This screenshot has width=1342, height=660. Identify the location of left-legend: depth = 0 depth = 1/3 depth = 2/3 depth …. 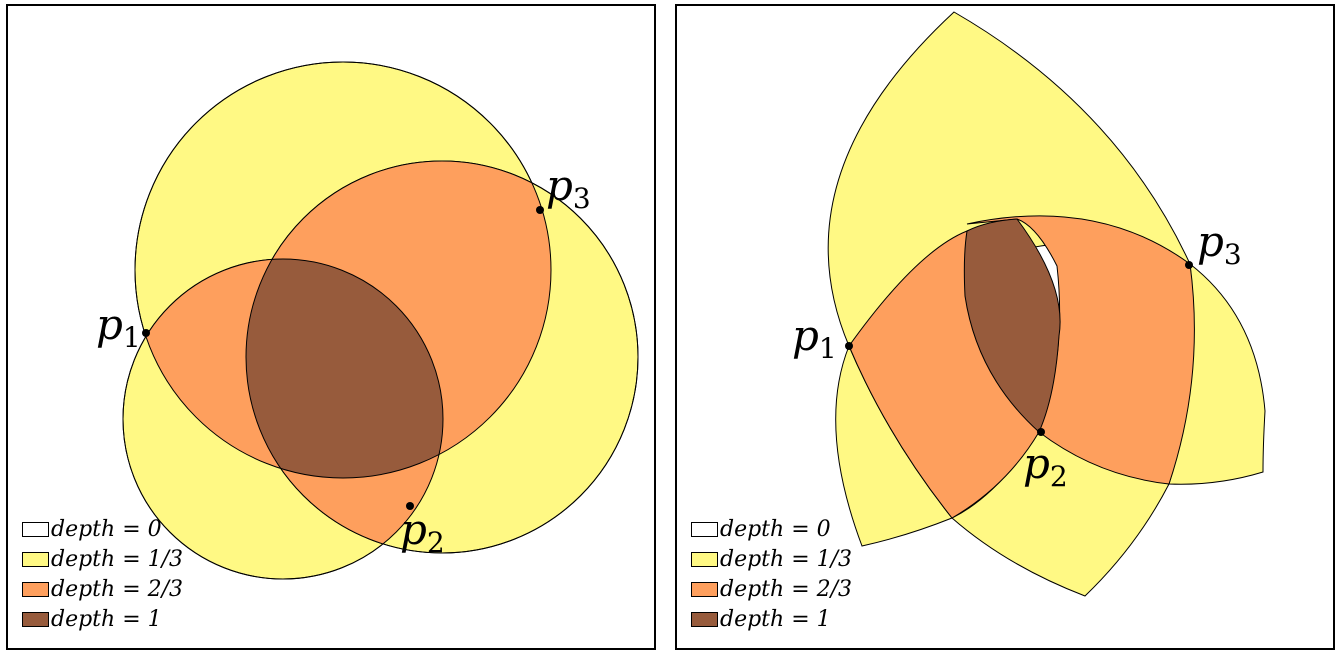
(102, 574).